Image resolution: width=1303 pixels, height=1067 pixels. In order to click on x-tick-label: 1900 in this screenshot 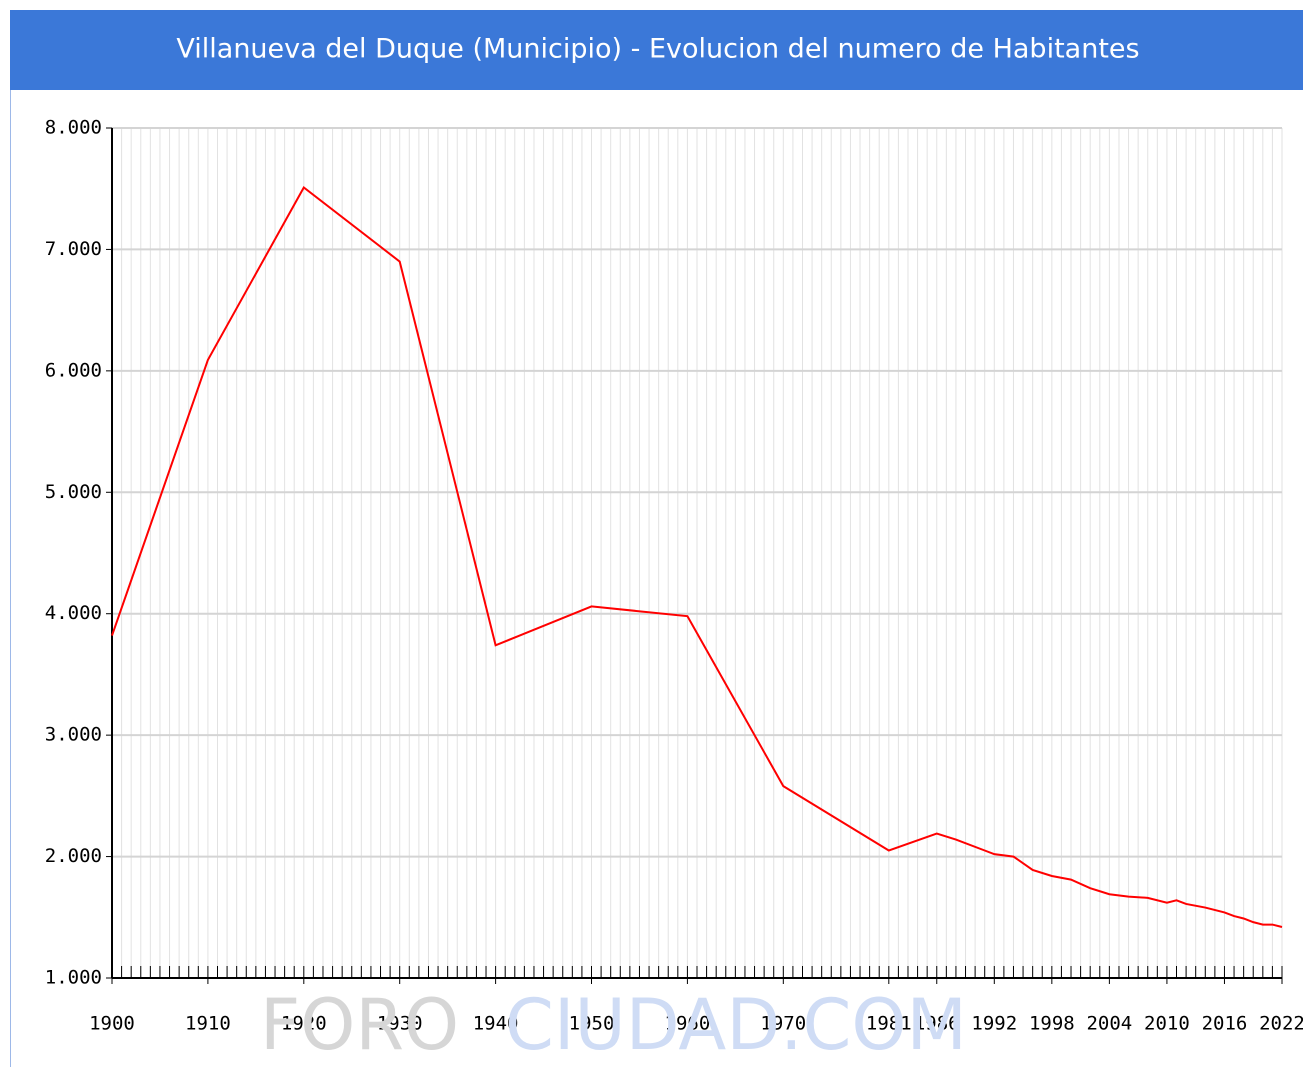, I will do `click(112, 1024)`.